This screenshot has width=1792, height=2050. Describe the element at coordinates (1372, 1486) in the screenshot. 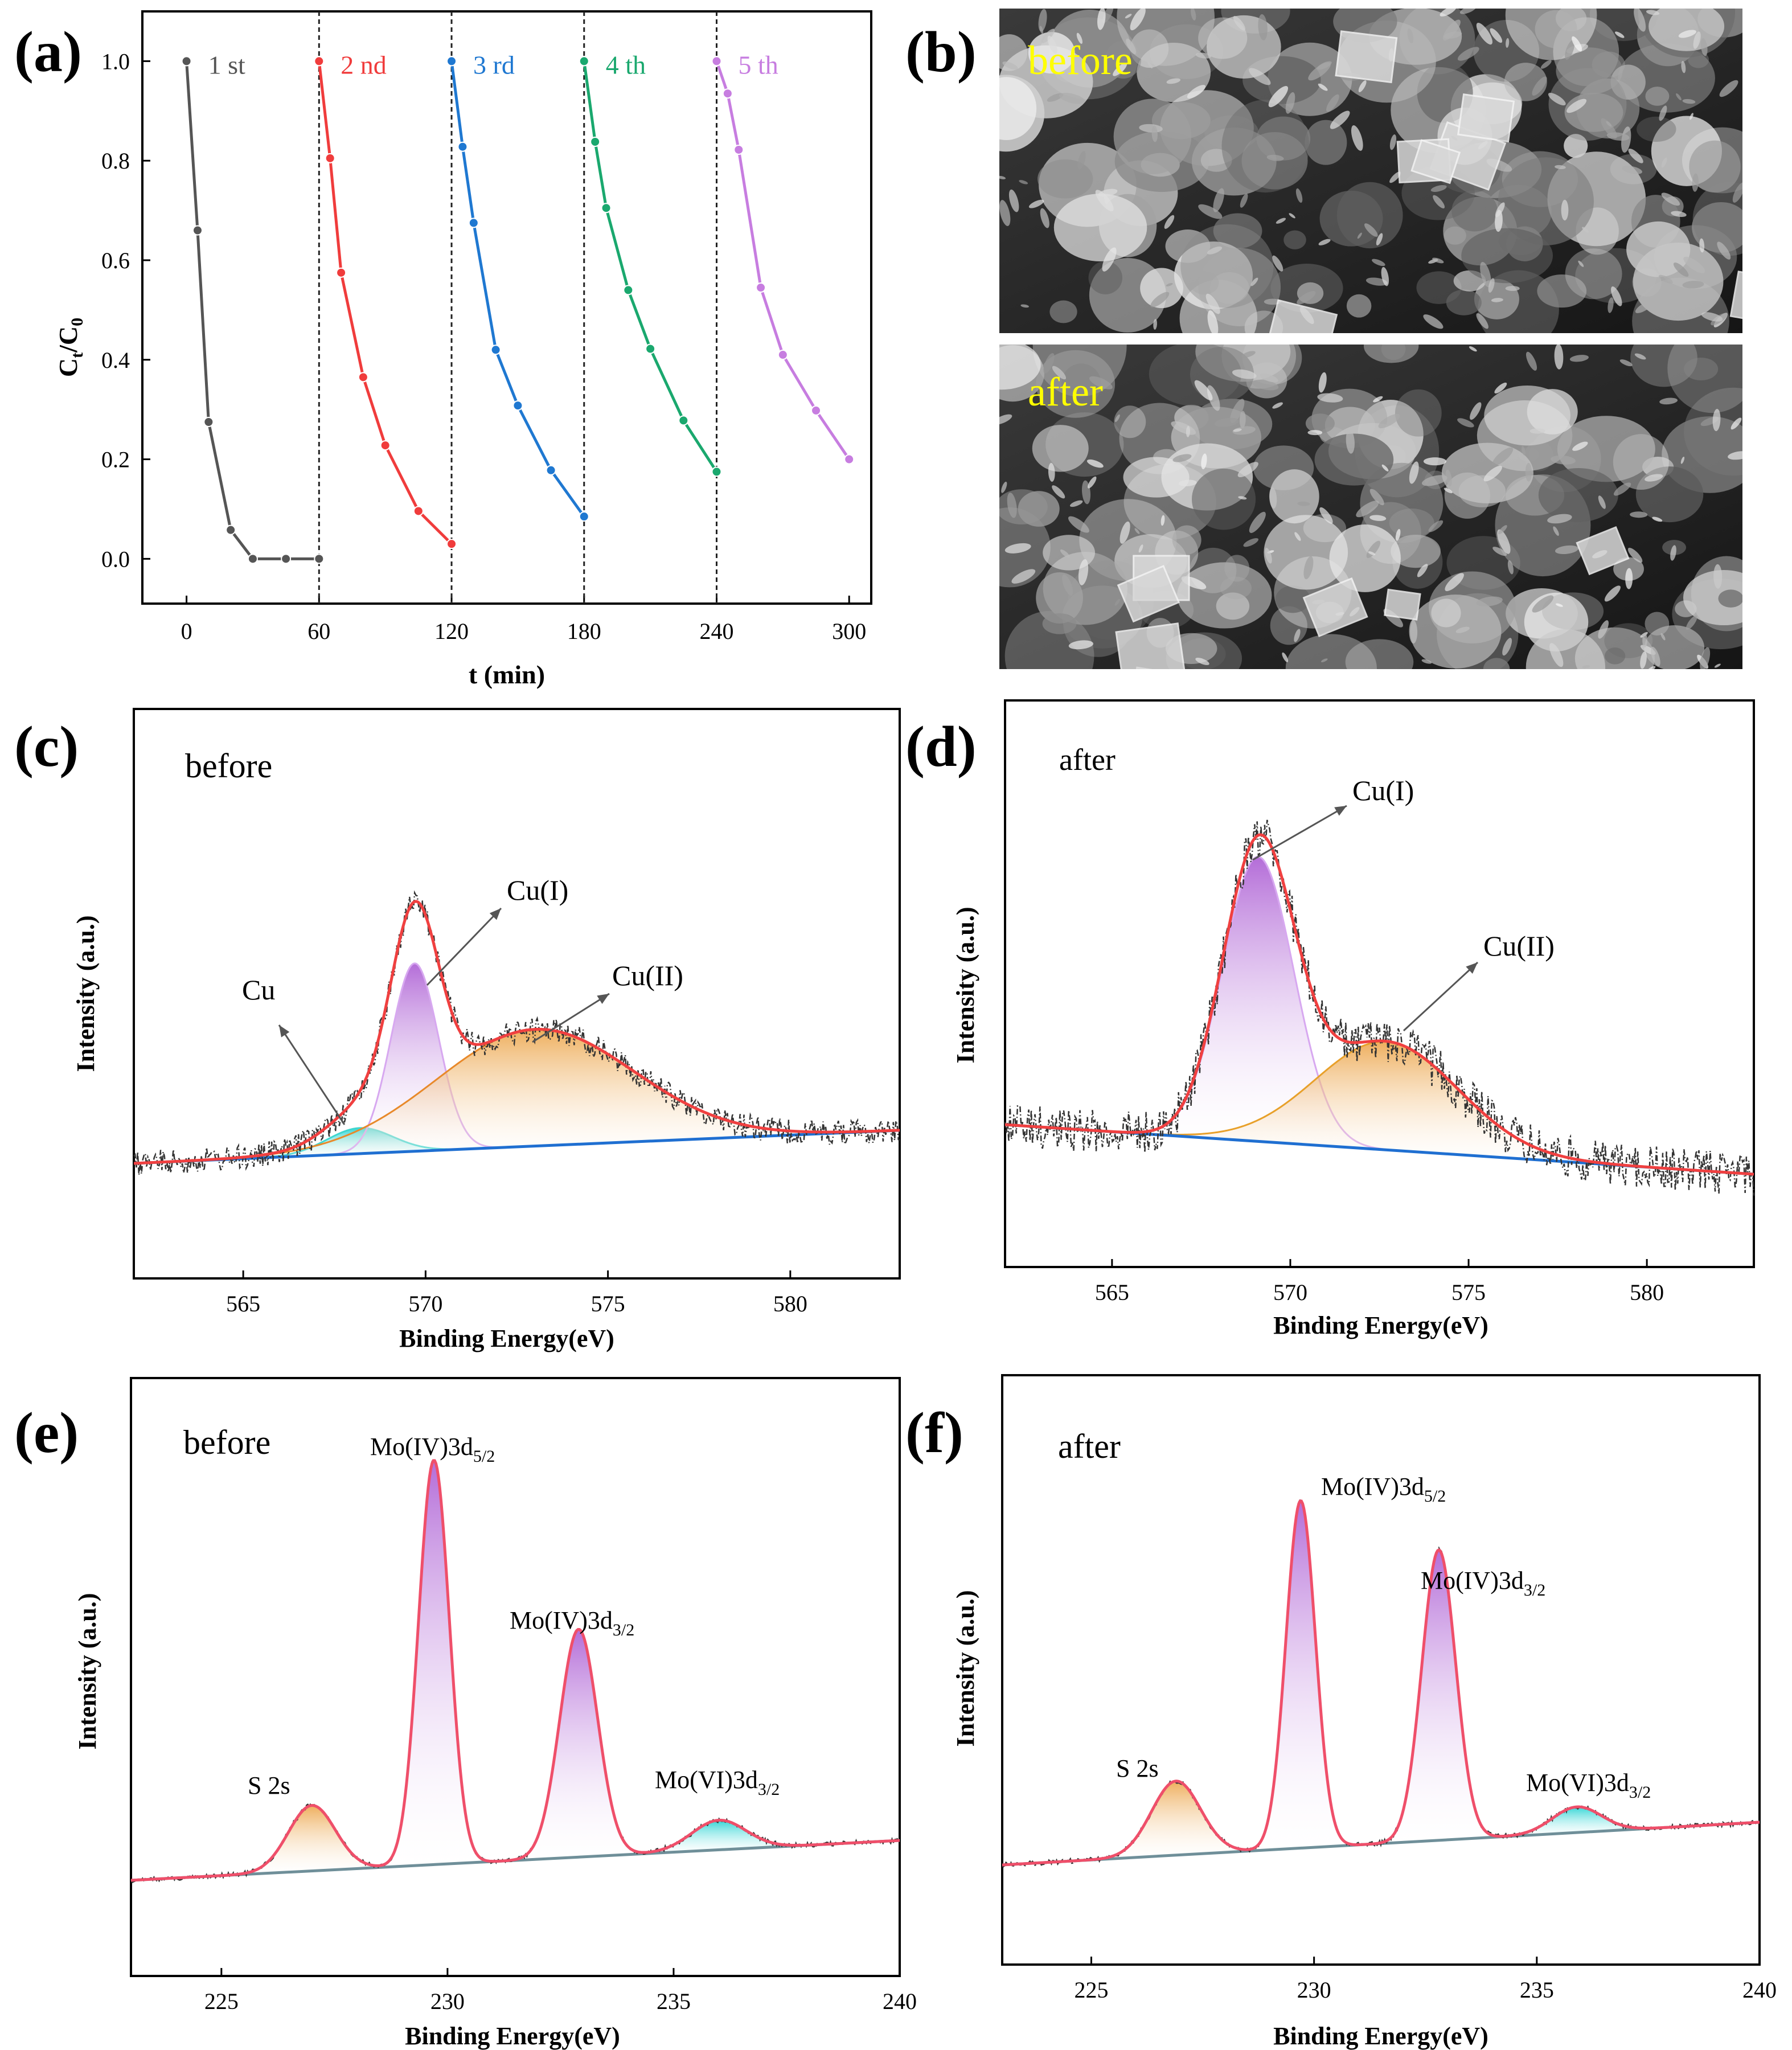

I see `peak-label-main: Mo(IV)3d` at that location.